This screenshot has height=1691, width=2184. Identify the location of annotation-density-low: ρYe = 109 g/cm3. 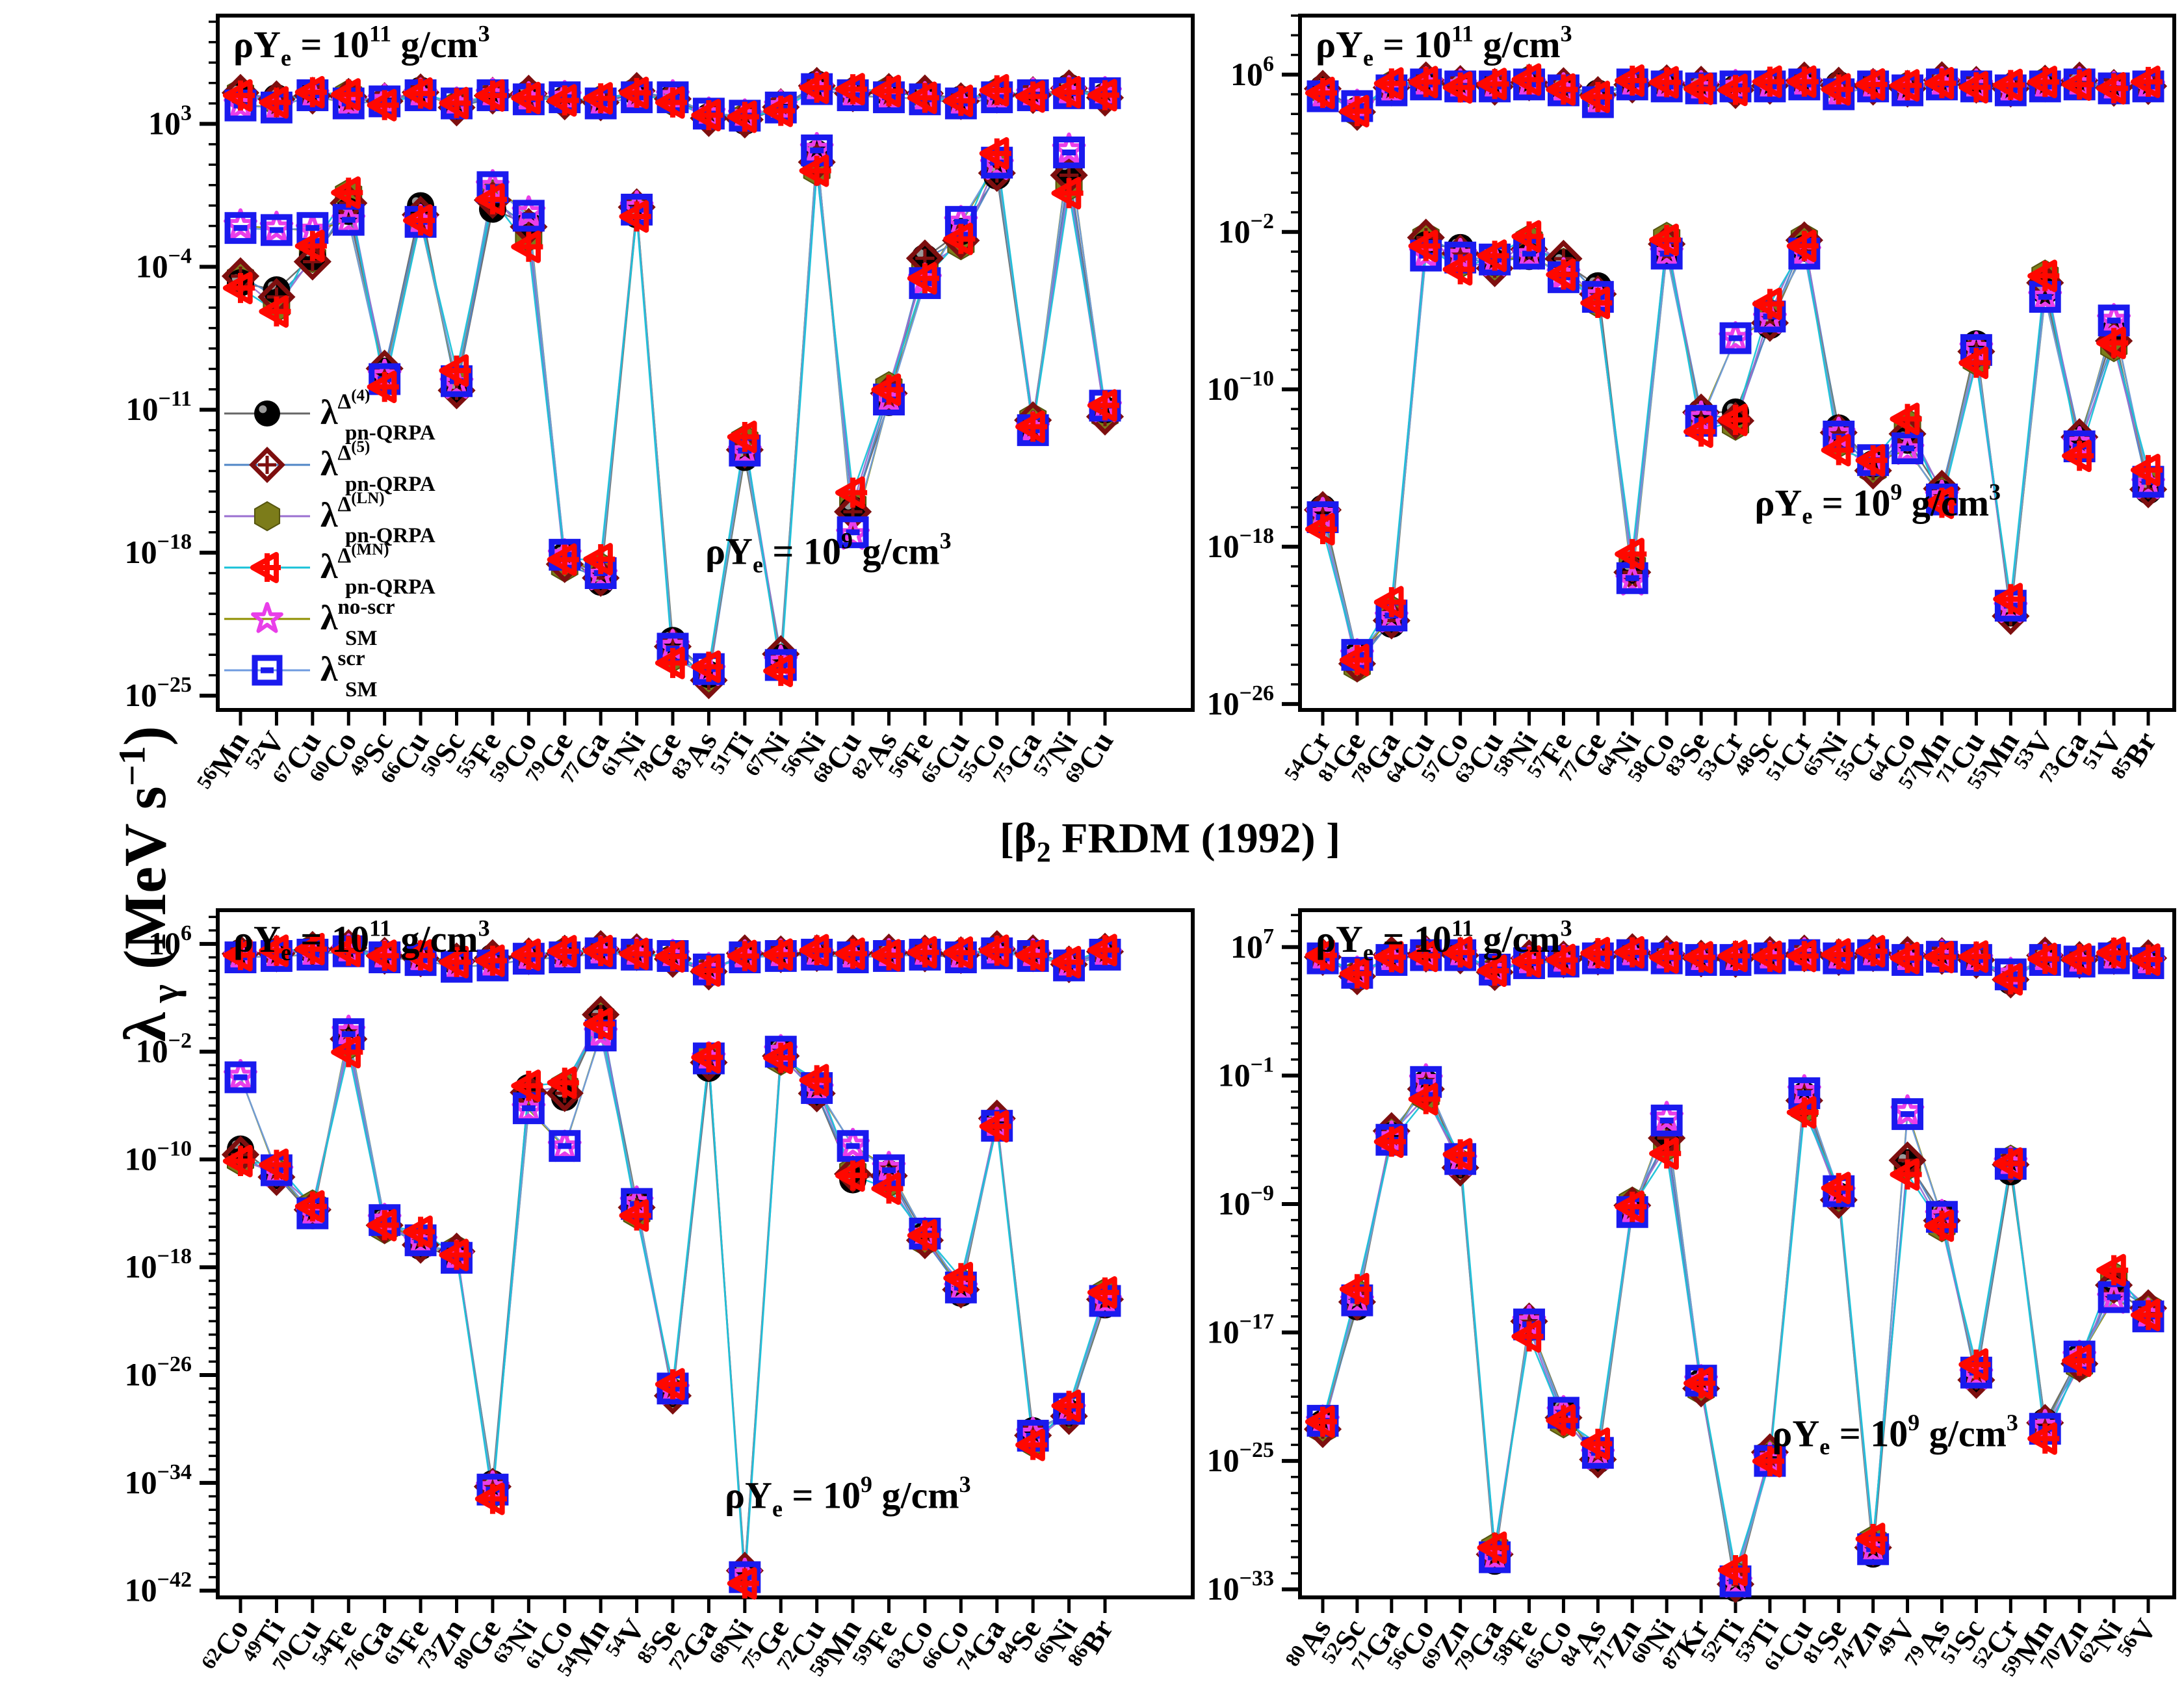
(1878, 504).